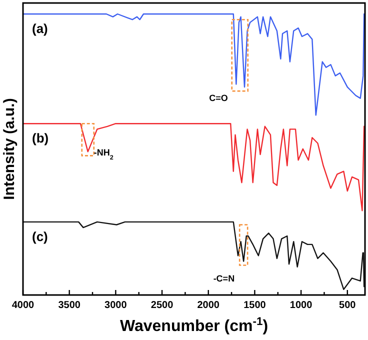  What do you see at coordinates (301, 305) in the screenshot?
I see `x-tick-label: 1000` at bounding box center [301, 305].